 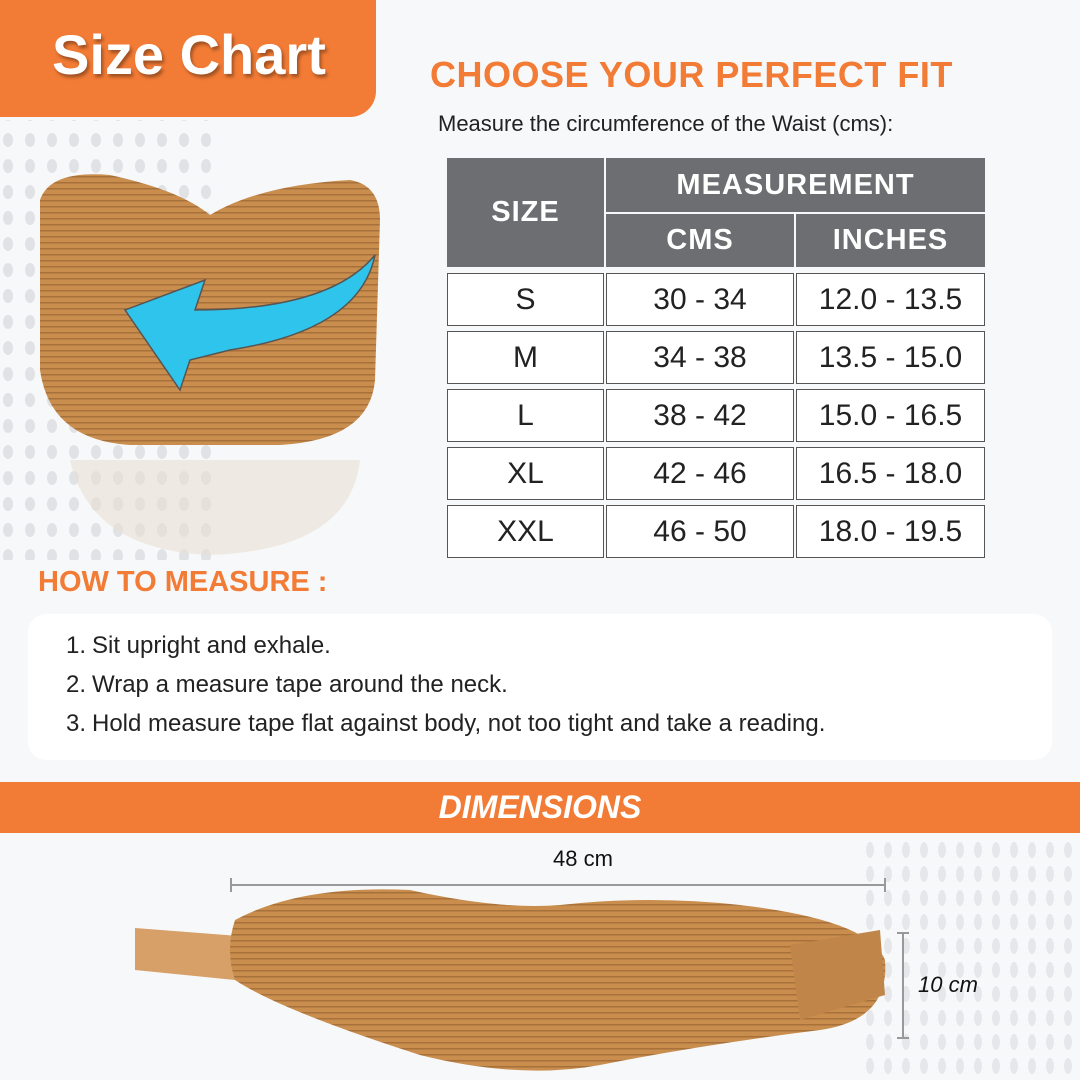 What do you see at coordinates (183, 582) in the screenshot?
I see `how-to-measure-title: HOW TO MEASURE :` at bounding box center [183, 582].